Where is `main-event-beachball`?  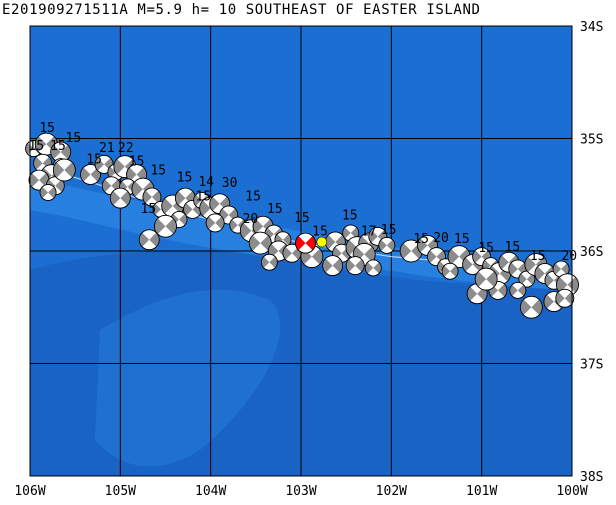 main-event-beachball is located at coordinates (305, 243).